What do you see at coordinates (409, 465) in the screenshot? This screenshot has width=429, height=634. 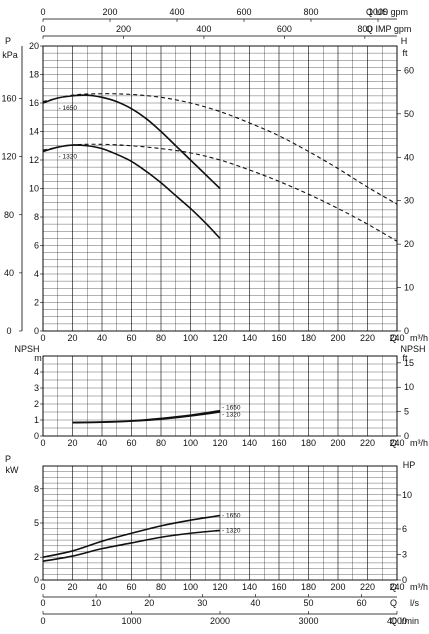 I see `hp-axis-title: HP` at bounding box center [409, 465].